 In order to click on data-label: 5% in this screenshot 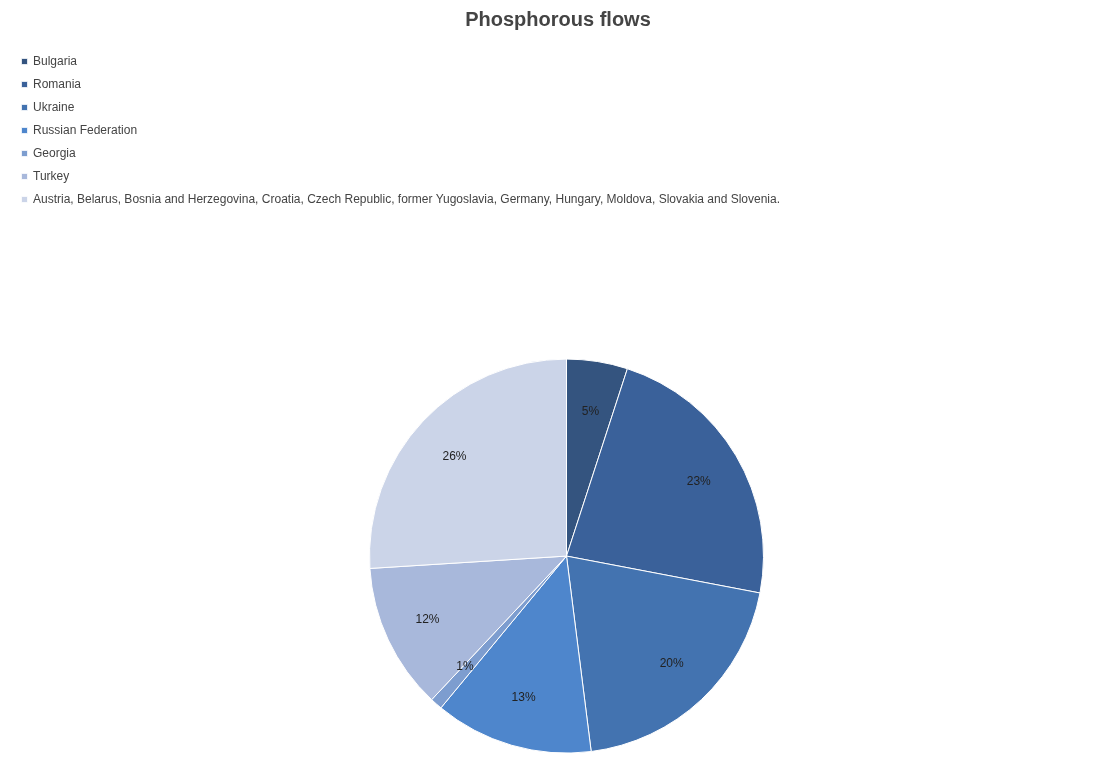, I will do `click(590, 411)`.